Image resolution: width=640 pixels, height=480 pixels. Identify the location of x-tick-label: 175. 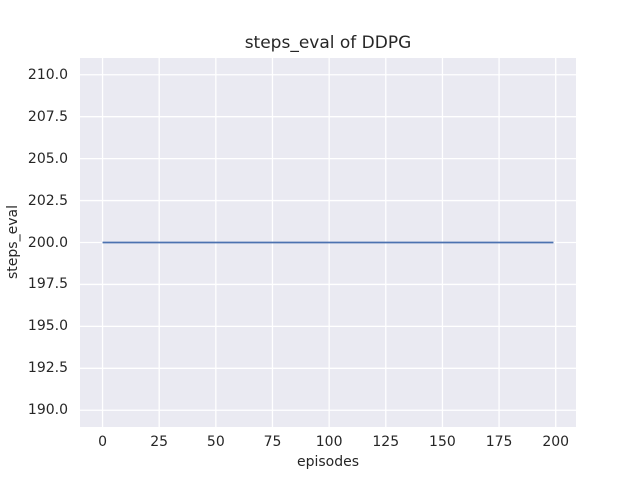
(499, 442).